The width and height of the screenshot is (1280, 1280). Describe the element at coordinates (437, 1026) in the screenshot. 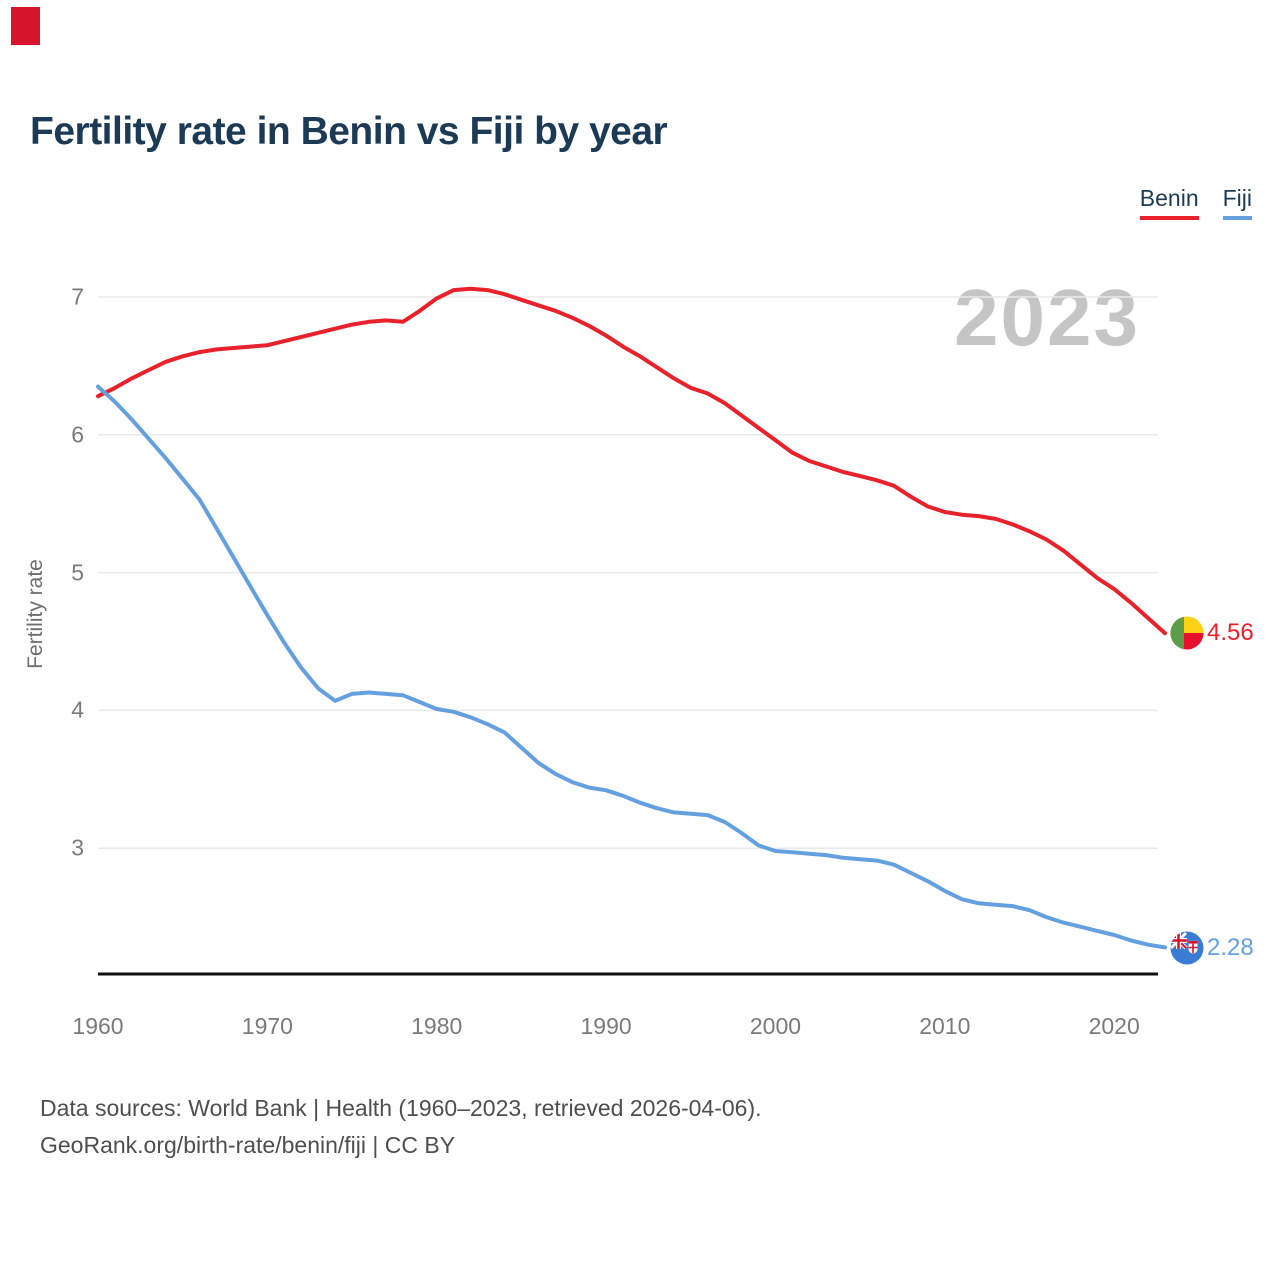

I see `x-tick-label-1980: 1980` at that location.